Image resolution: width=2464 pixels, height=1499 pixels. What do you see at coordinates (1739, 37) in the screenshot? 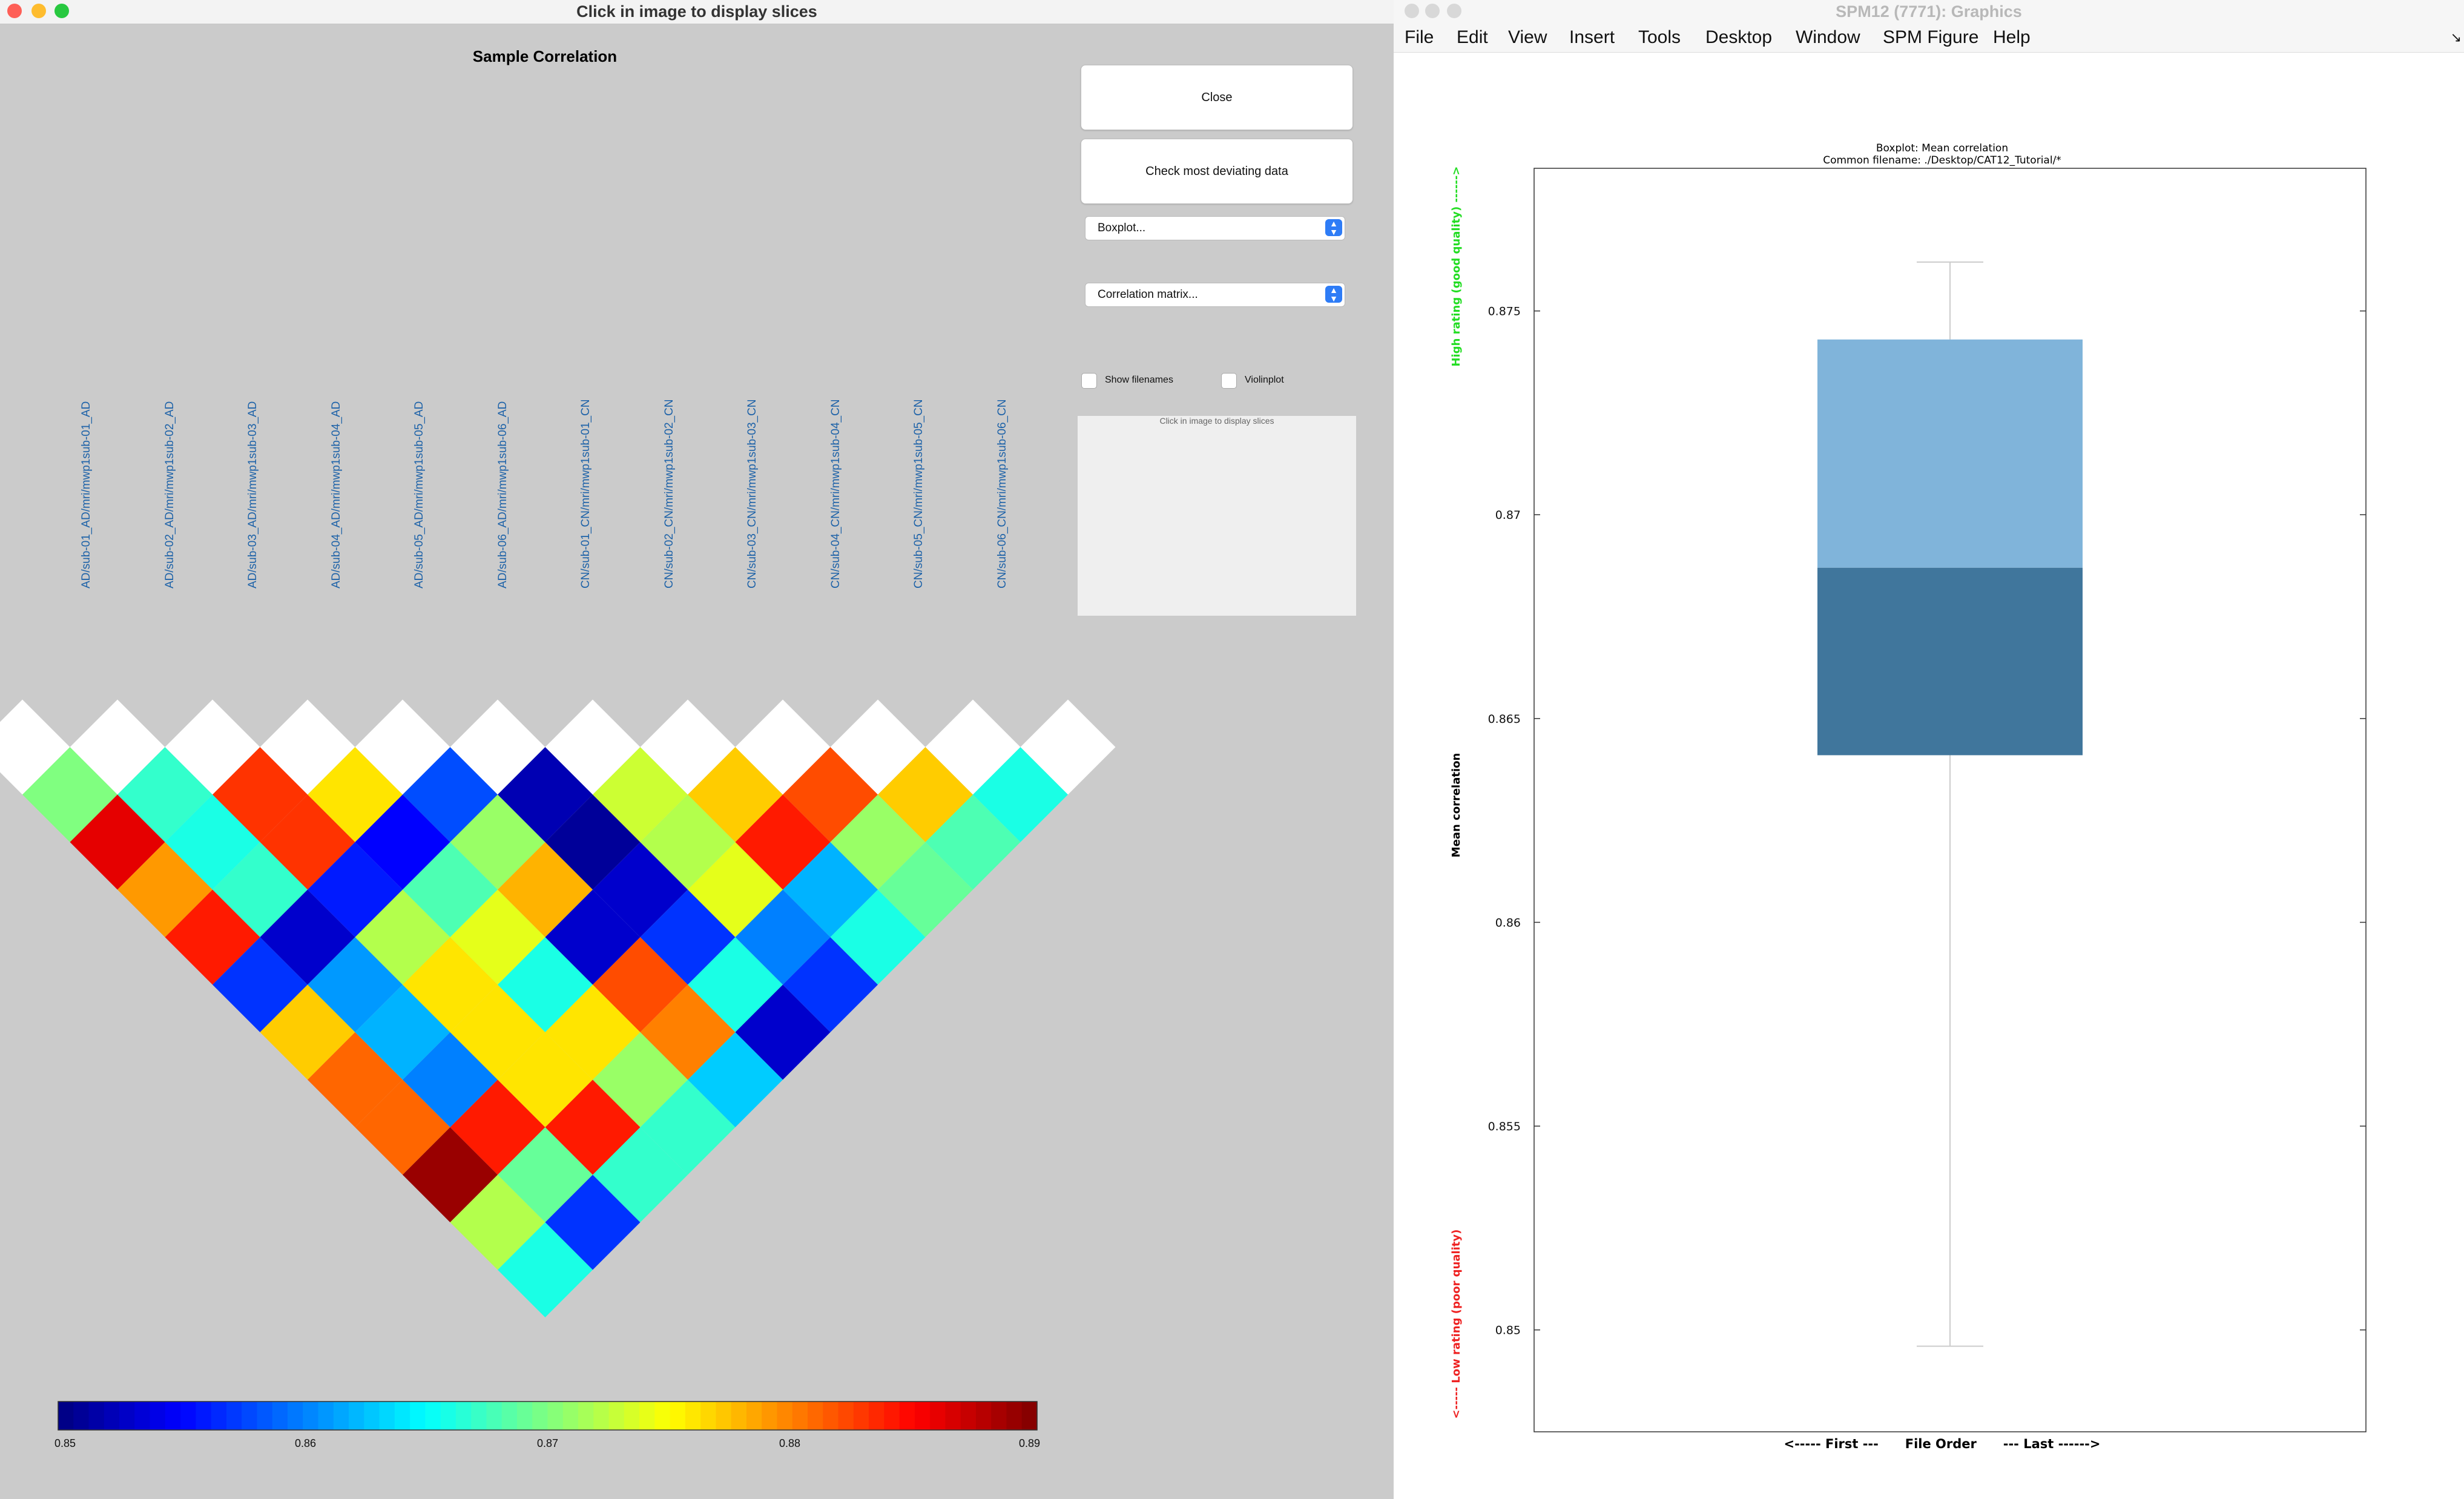
I see `menu-desktop: Desktop` at bounding box center [1739, 37].